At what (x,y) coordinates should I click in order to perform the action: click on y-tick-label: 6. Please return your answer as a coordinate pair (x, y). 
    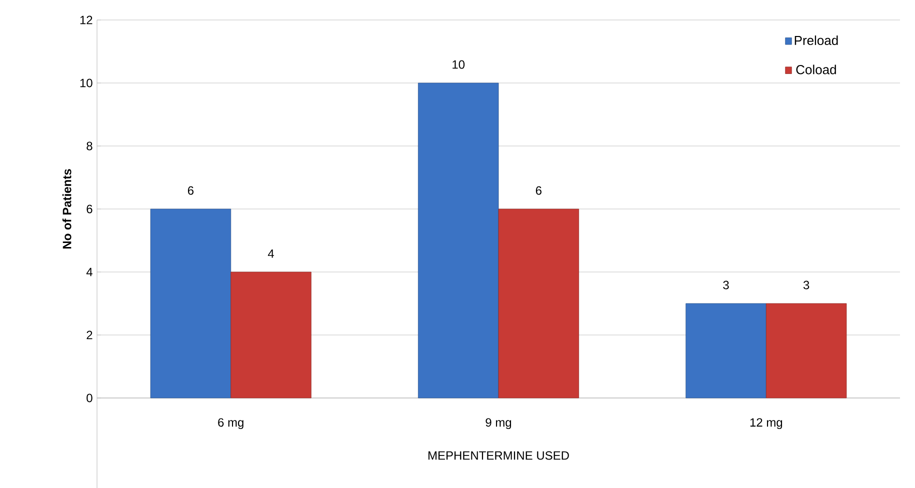
    Looking at the image, I should click on (89, 209).